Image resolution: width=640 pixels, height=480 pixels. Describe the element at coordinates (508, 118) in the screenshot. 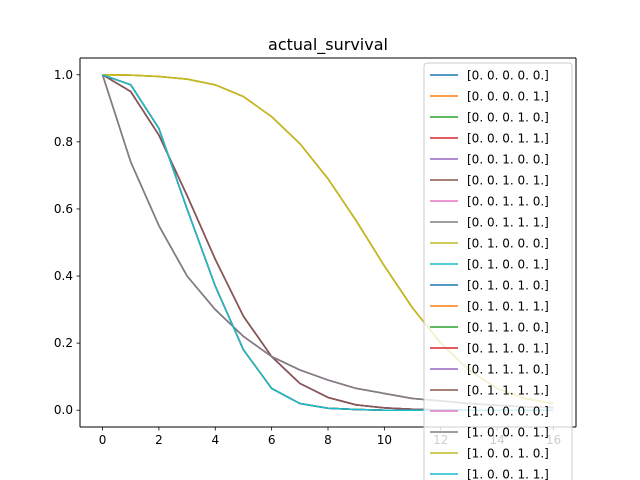

I see `legend-label-2: [0. 0. 0. 1. 0.]` at that location.